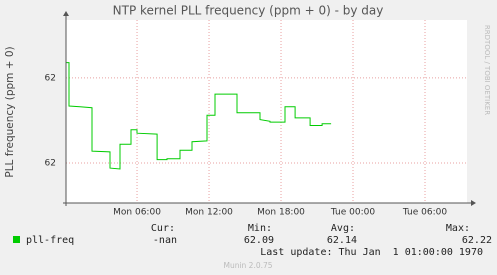 This screenshot has width=497, height=275. I want to click on legend-name: pll-freq, so click(50, 240).